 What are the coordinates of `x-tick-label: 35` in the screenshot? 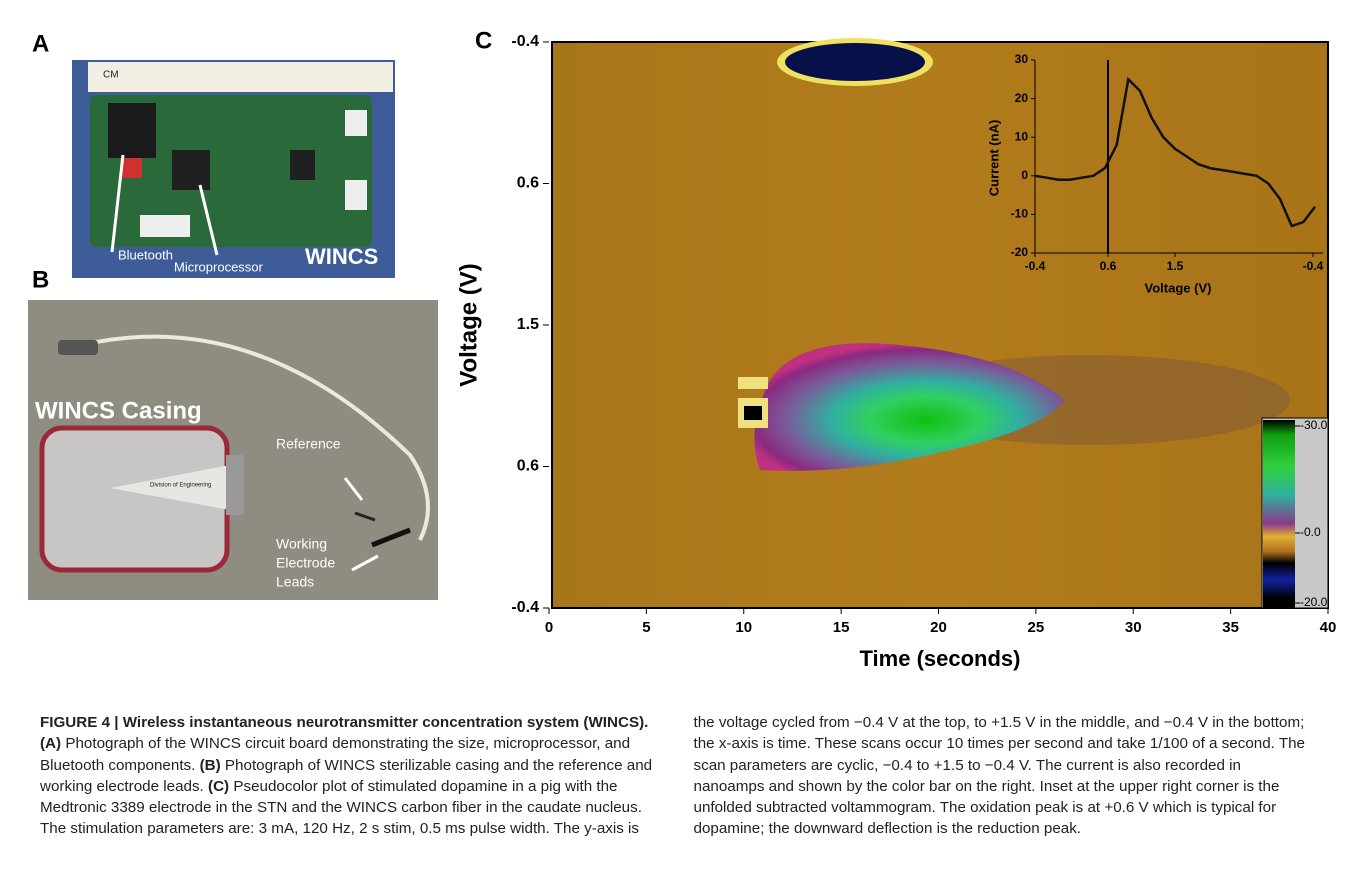 It's located at (1230, 627).